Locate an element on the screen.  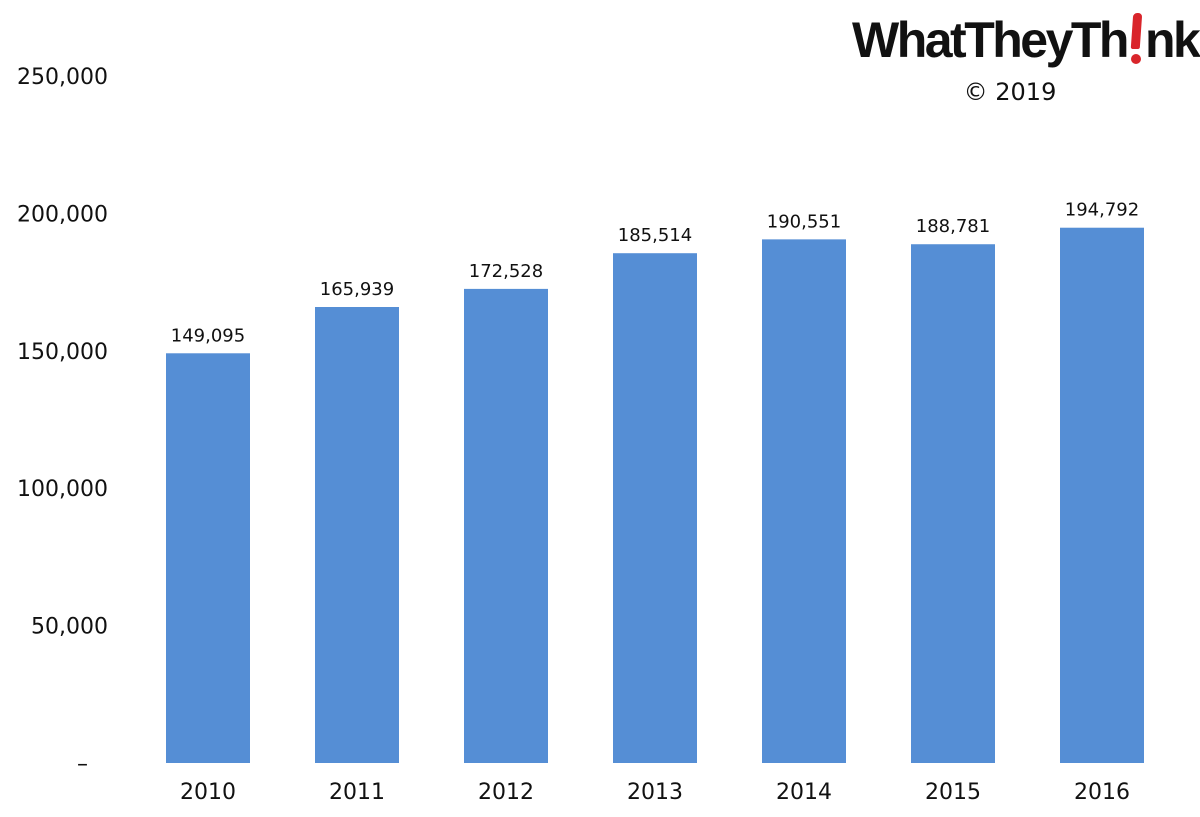
copyright-notice: © 2019 is located at coordinates (1010, 92).